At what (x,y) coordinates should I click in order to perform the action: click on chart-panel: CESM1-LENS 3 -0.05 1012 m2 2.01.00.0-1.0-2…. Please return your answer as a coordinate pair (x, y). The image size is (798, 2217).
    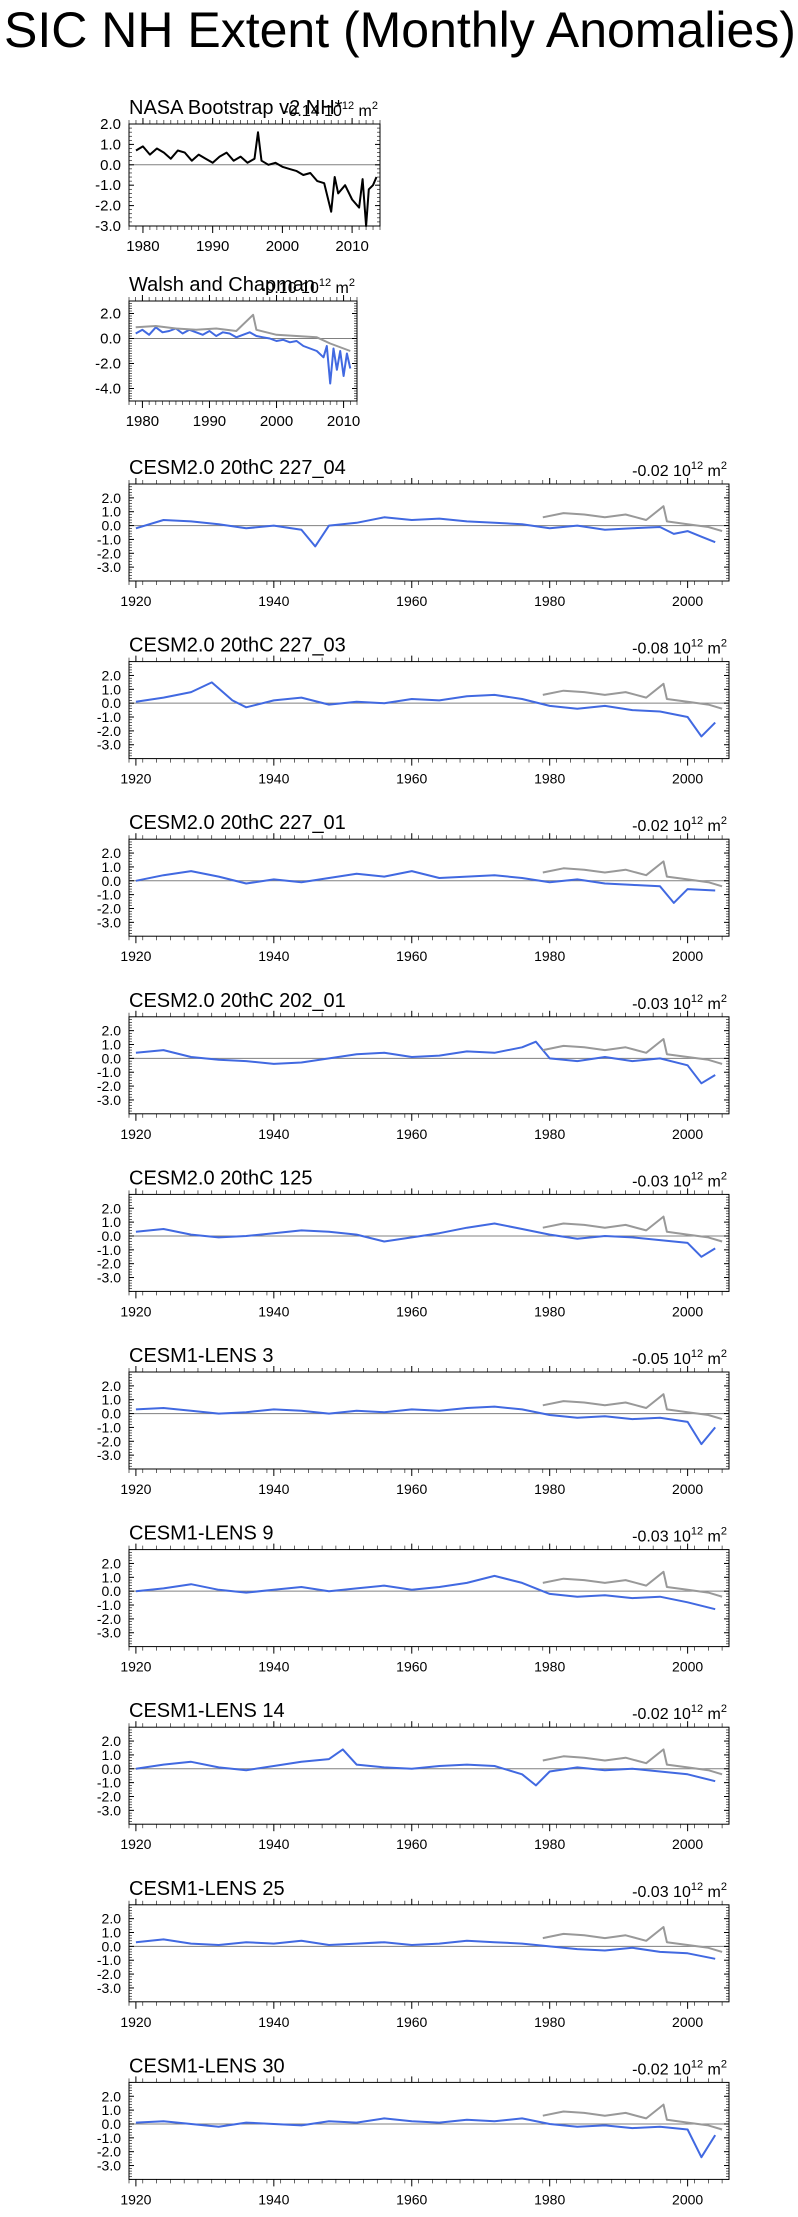
    Looking at the image, I should click on (413, 1421).